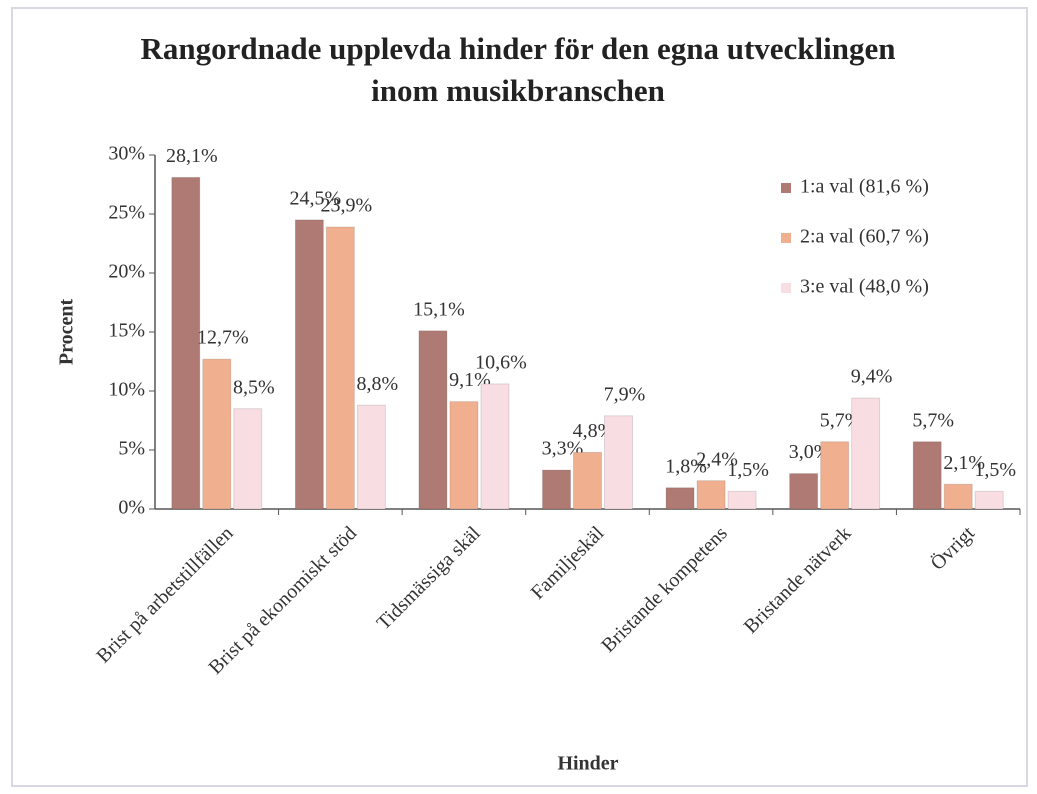  I want to click on y-tick-label: 0%, so click(131, 508).